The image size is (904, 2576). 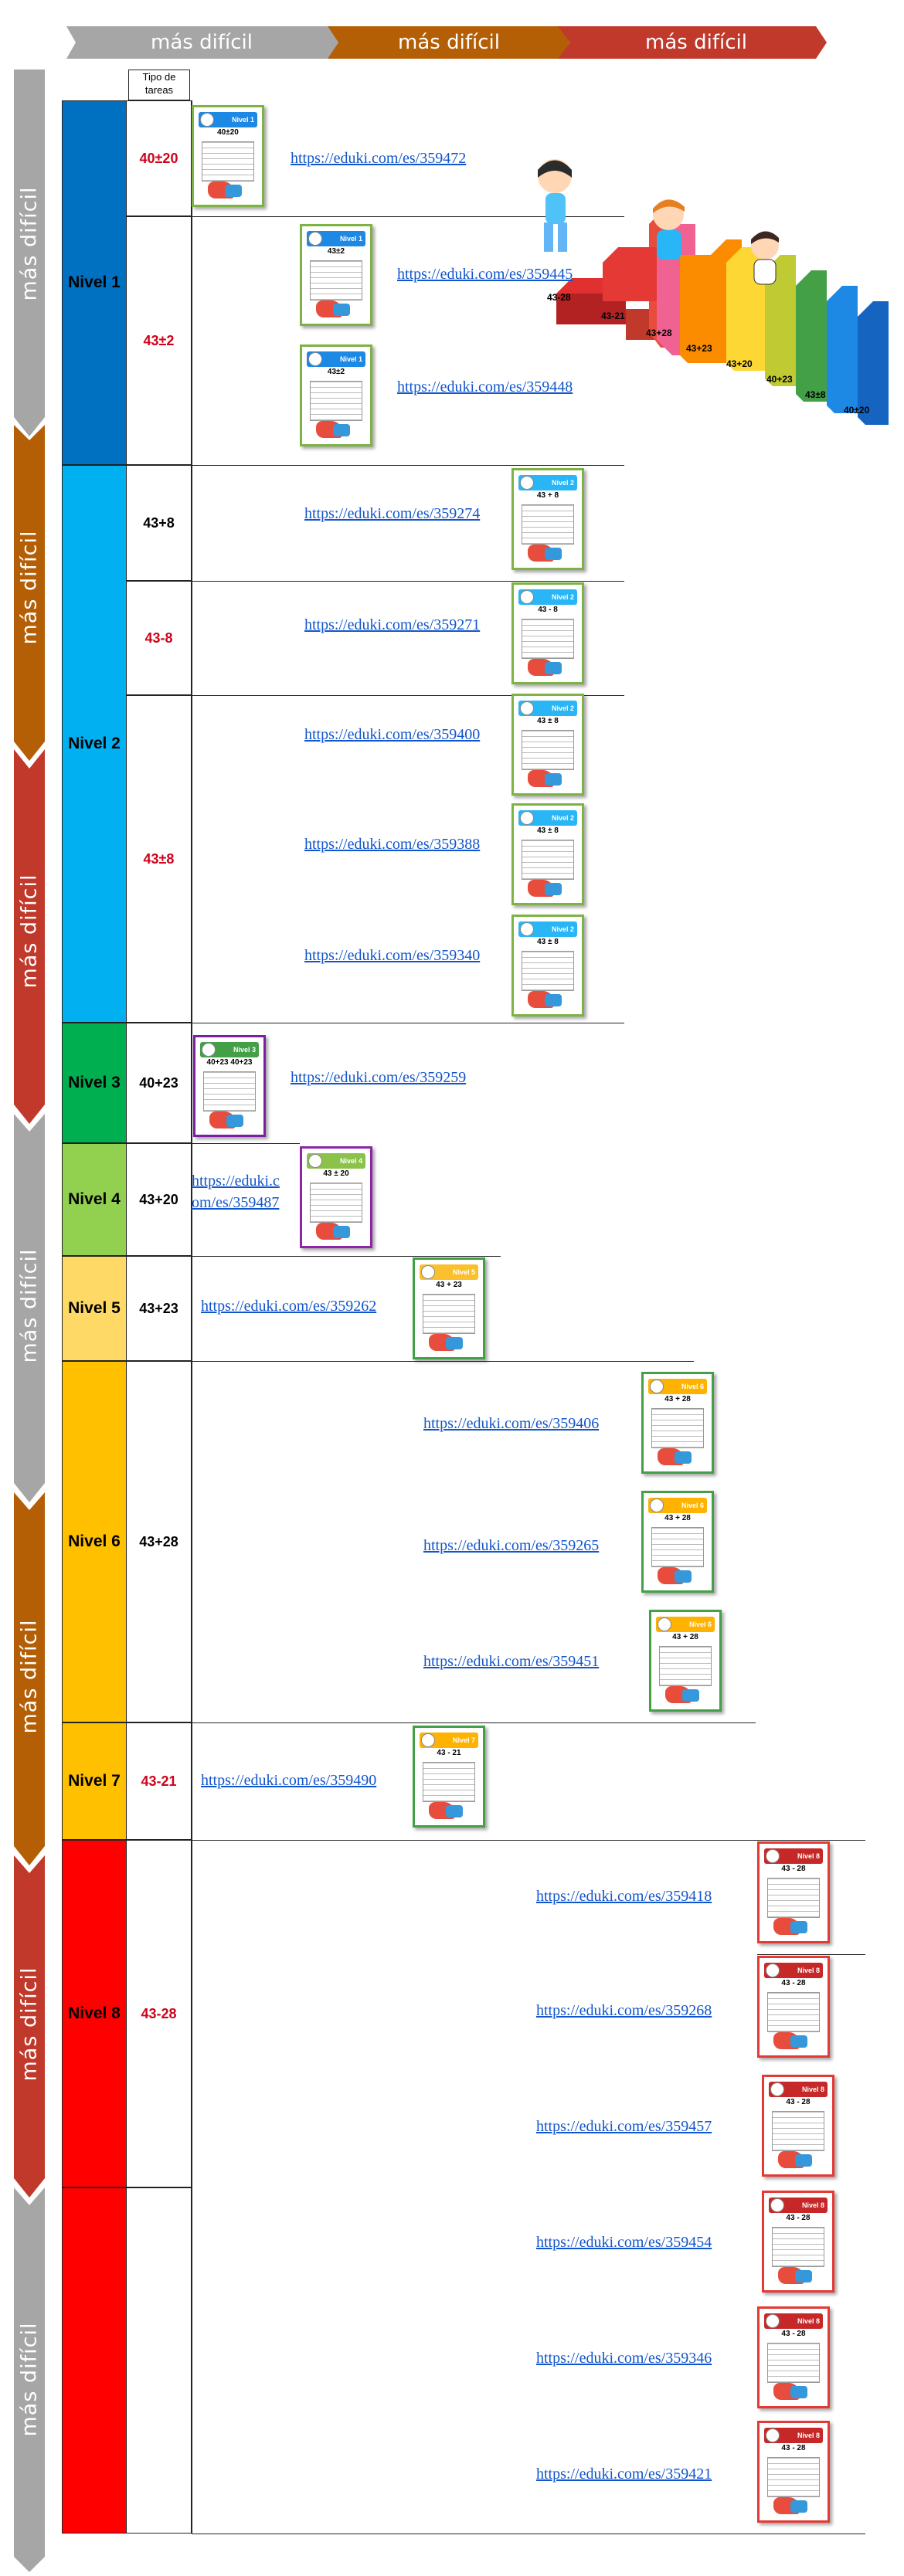 I want to click on level-5: Nivel 5, so click(x=95, y=1308).